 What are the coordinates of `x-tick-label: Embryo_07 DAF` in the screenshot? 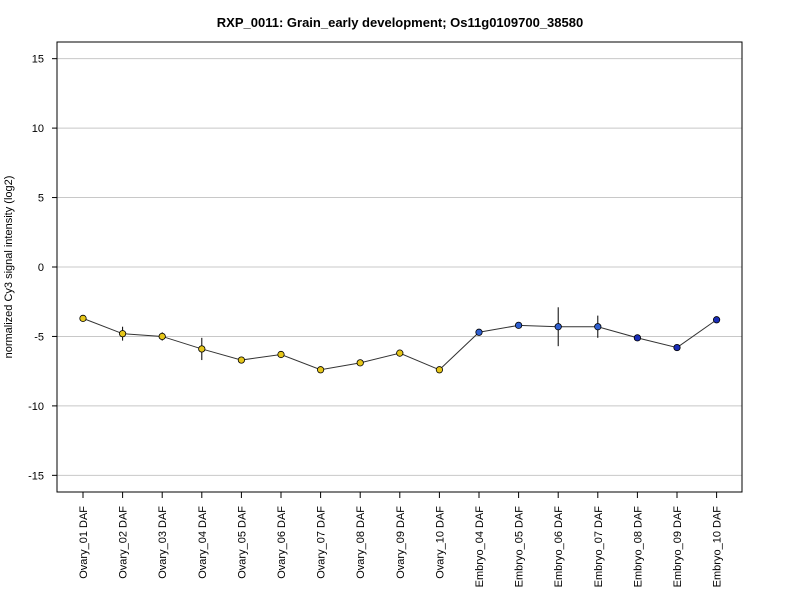 It's located at (599, 547).